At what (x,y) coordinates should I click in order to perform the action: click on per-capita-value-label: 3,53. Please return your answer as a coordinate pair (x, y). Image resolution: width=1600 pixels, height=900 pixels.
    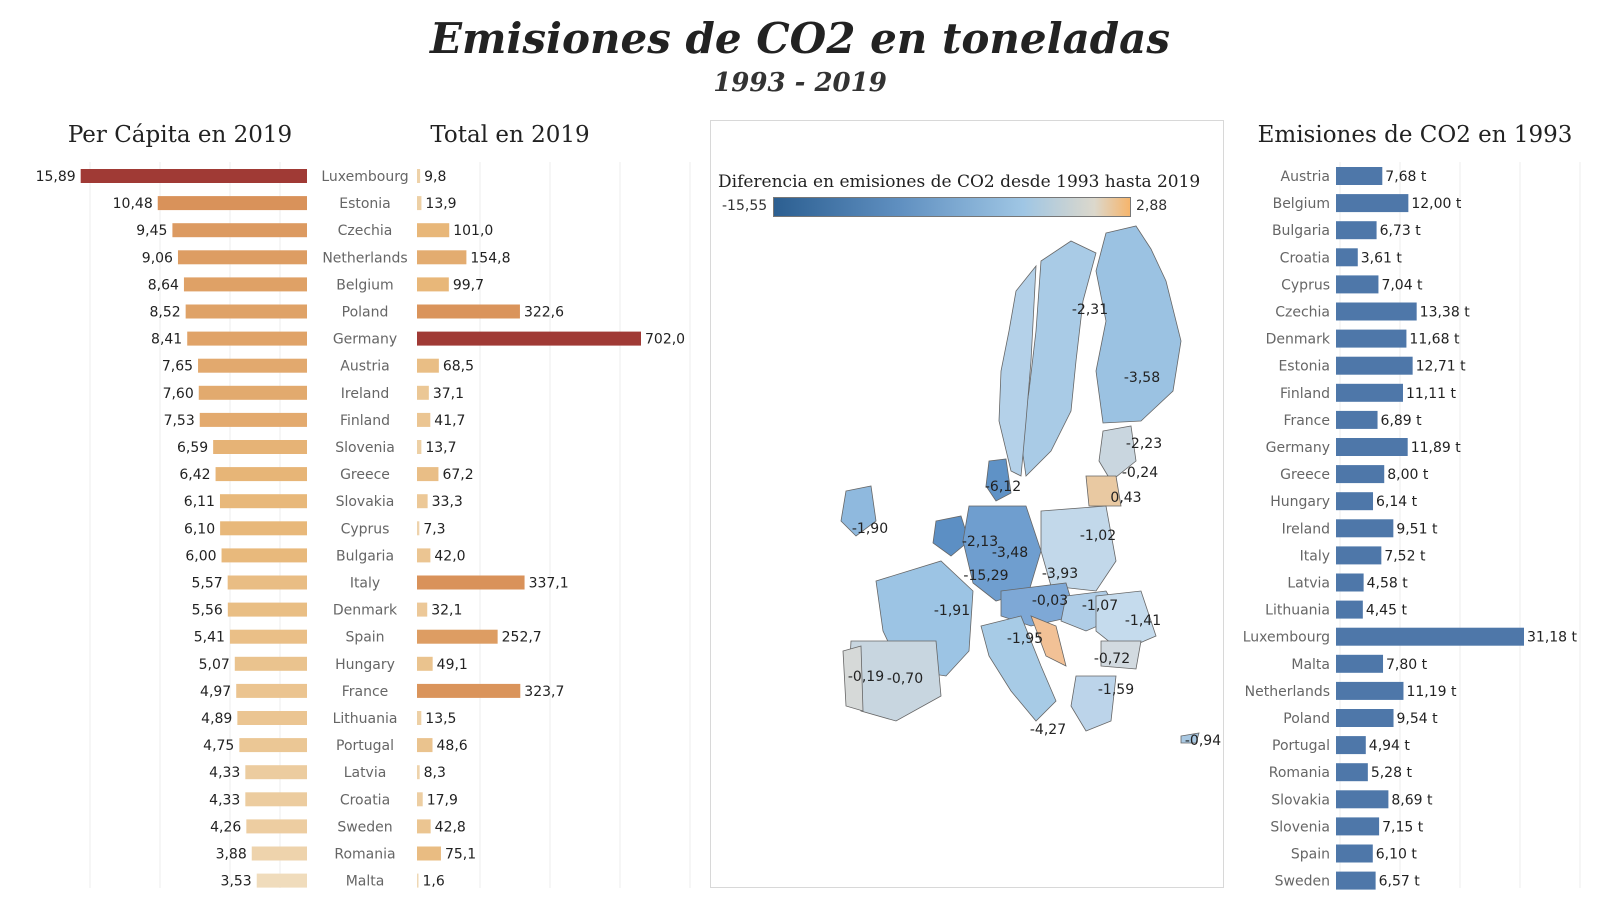
    Looking at the image, I should click on (236, 882).